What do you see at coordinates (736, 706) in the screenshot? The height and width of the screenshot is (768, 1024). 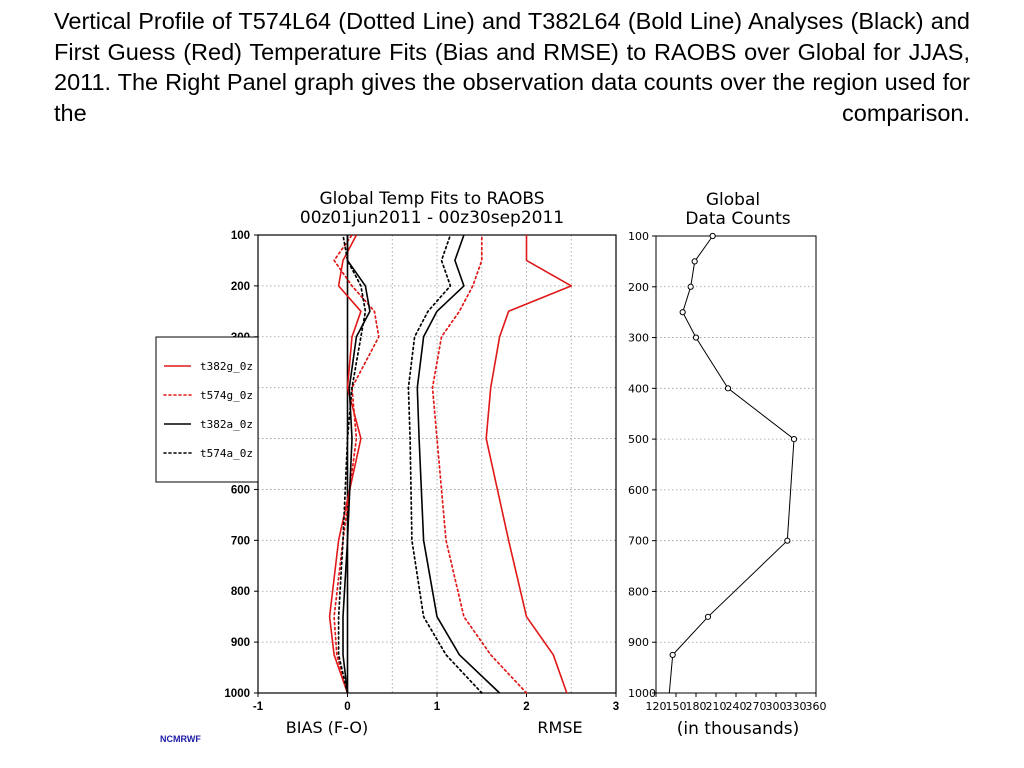 I see `right-xtick-label: 240` at bounding box center [736, 706].